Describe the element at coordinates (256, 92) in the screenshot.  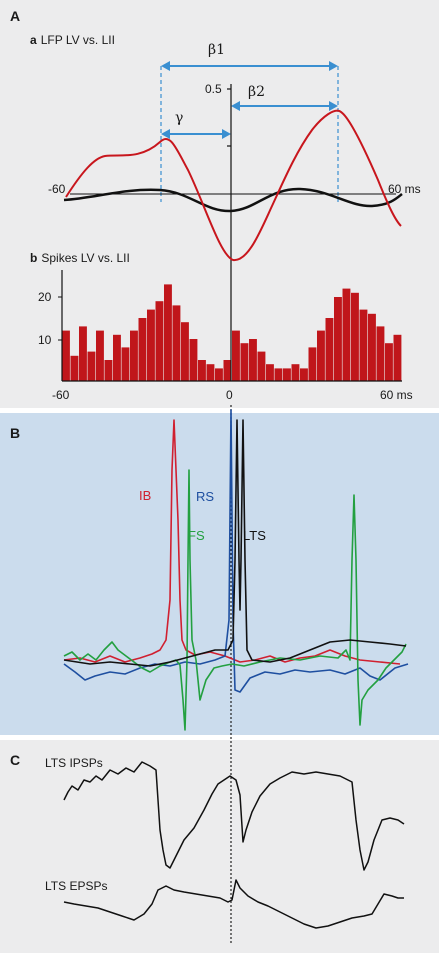
I see `beta2-label: β2` at that location.